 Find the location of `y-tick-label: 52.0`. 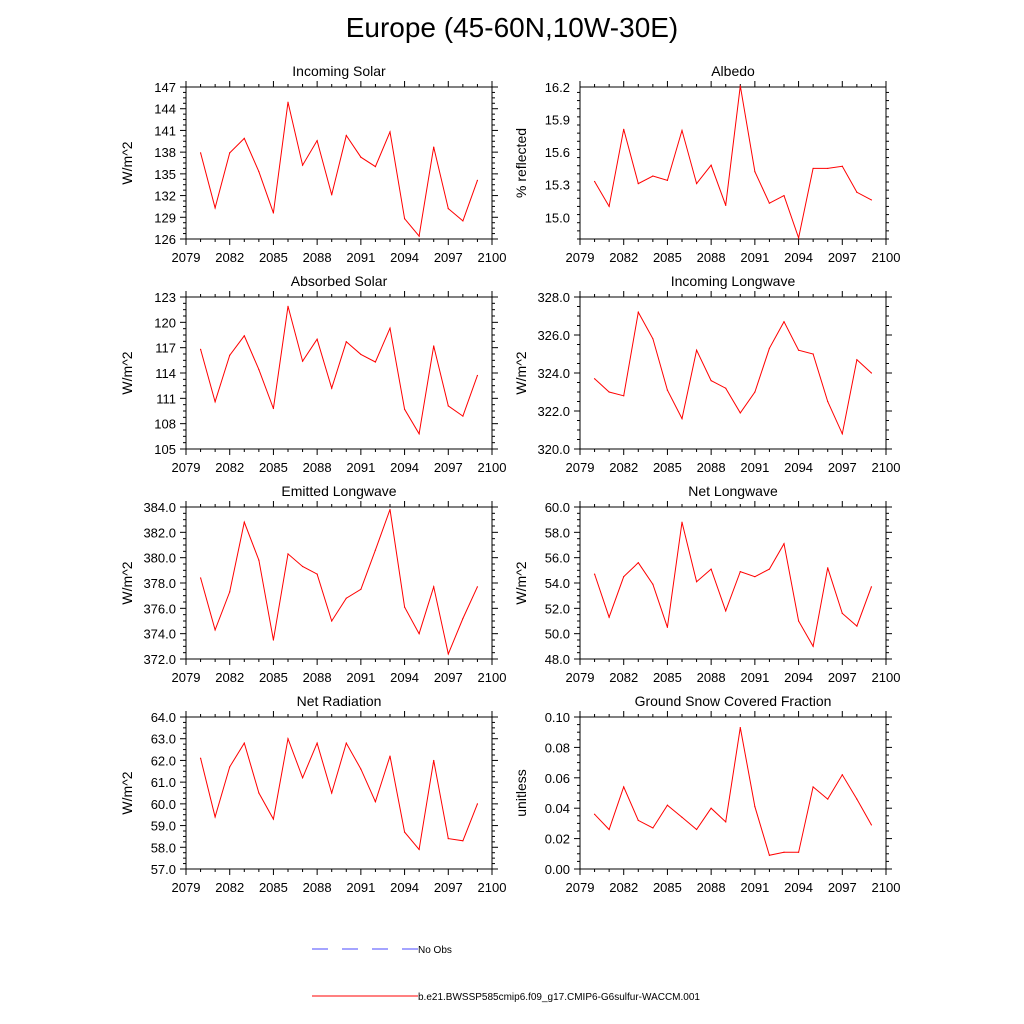

y-tick-label: 52.0 is located at coordinates (557, 608).